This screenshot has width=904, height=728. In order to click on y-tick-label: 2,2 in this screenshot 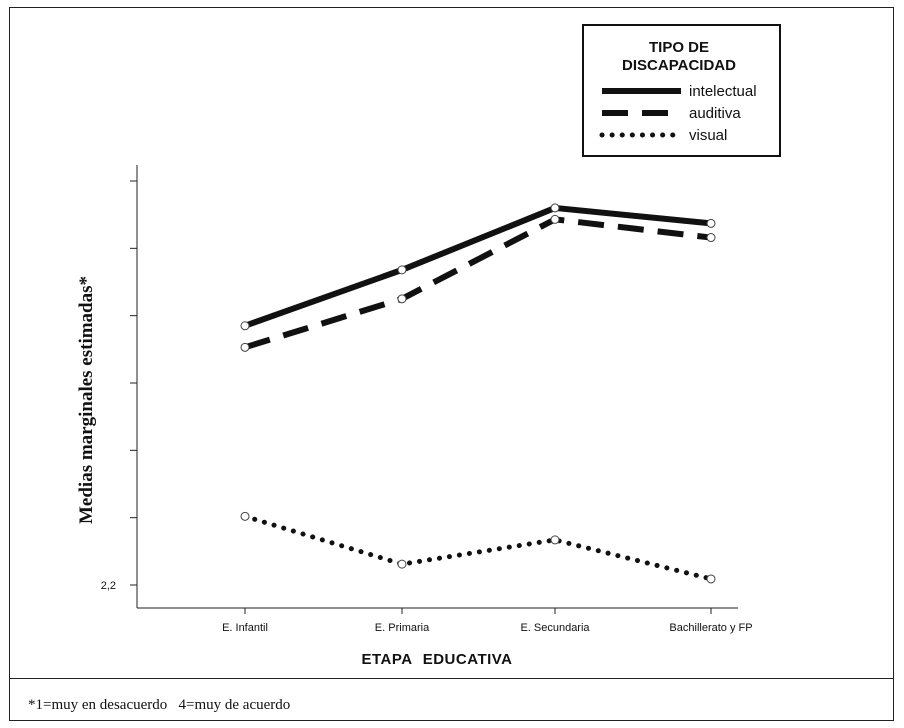, I will do `click(108, 586)`.